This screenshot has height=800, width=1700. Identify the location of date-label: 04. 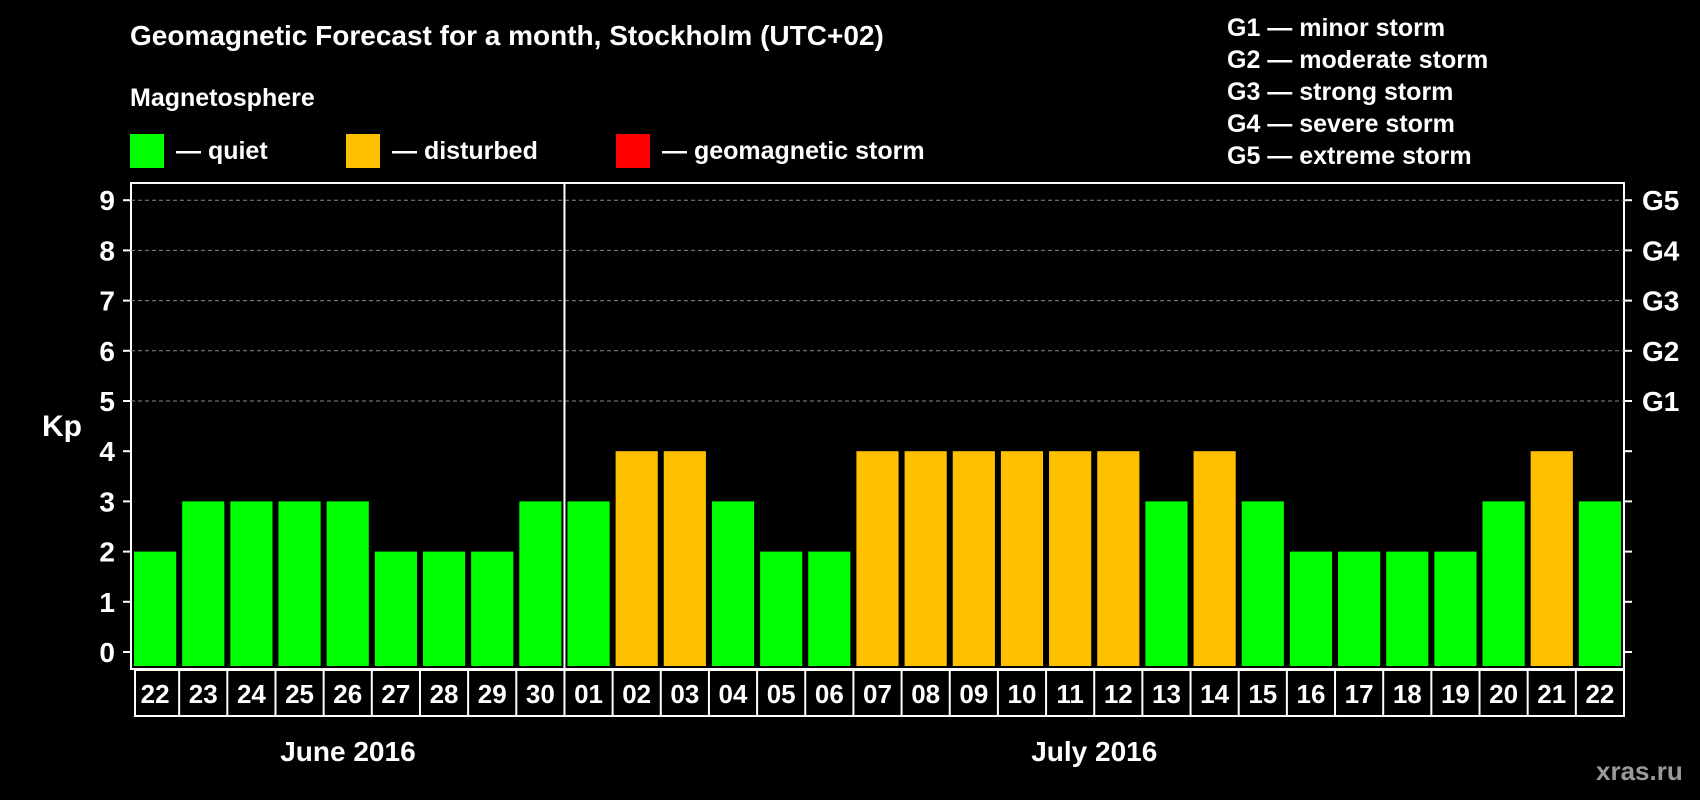
(733, 694).